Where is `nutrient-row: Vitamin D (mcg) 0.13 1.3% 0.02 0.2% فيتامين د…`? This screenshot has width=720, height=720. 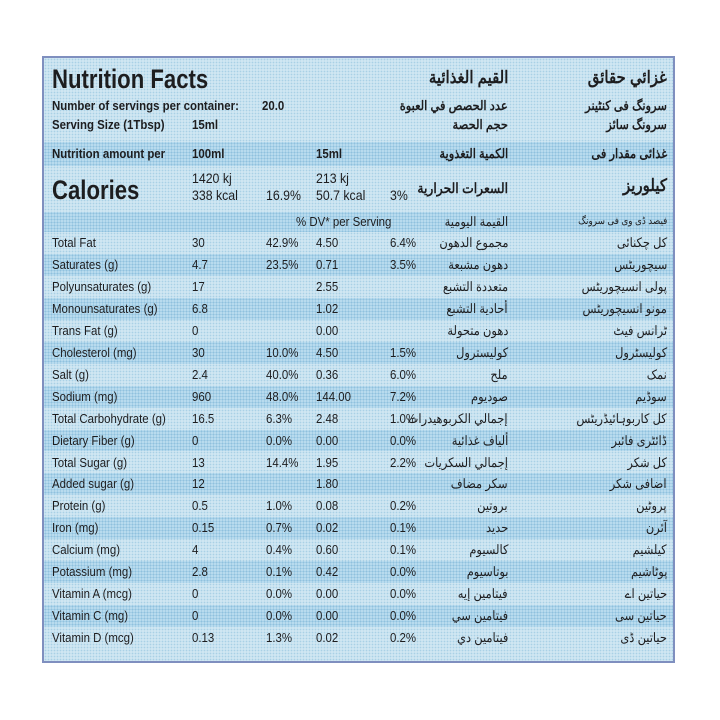 nutrient-row: Vitamin D (mcg) 0.13 1.3% 0.02 0.2% فيتامين د… is located at coordinates (358, 638).